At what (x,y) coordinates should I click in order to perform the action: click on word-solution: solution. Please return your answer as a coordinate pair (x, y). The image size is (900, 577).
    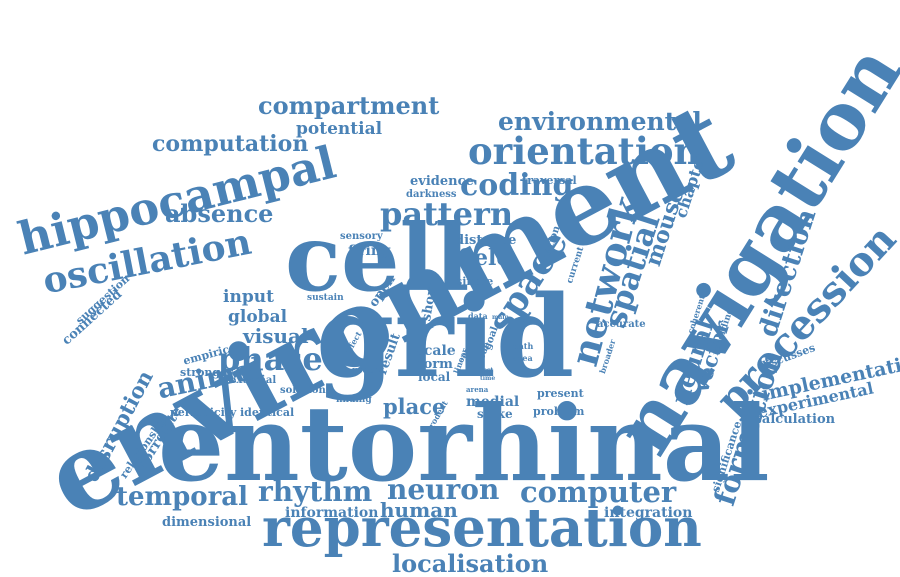
    Looking at the image, I should click on (303, 390).